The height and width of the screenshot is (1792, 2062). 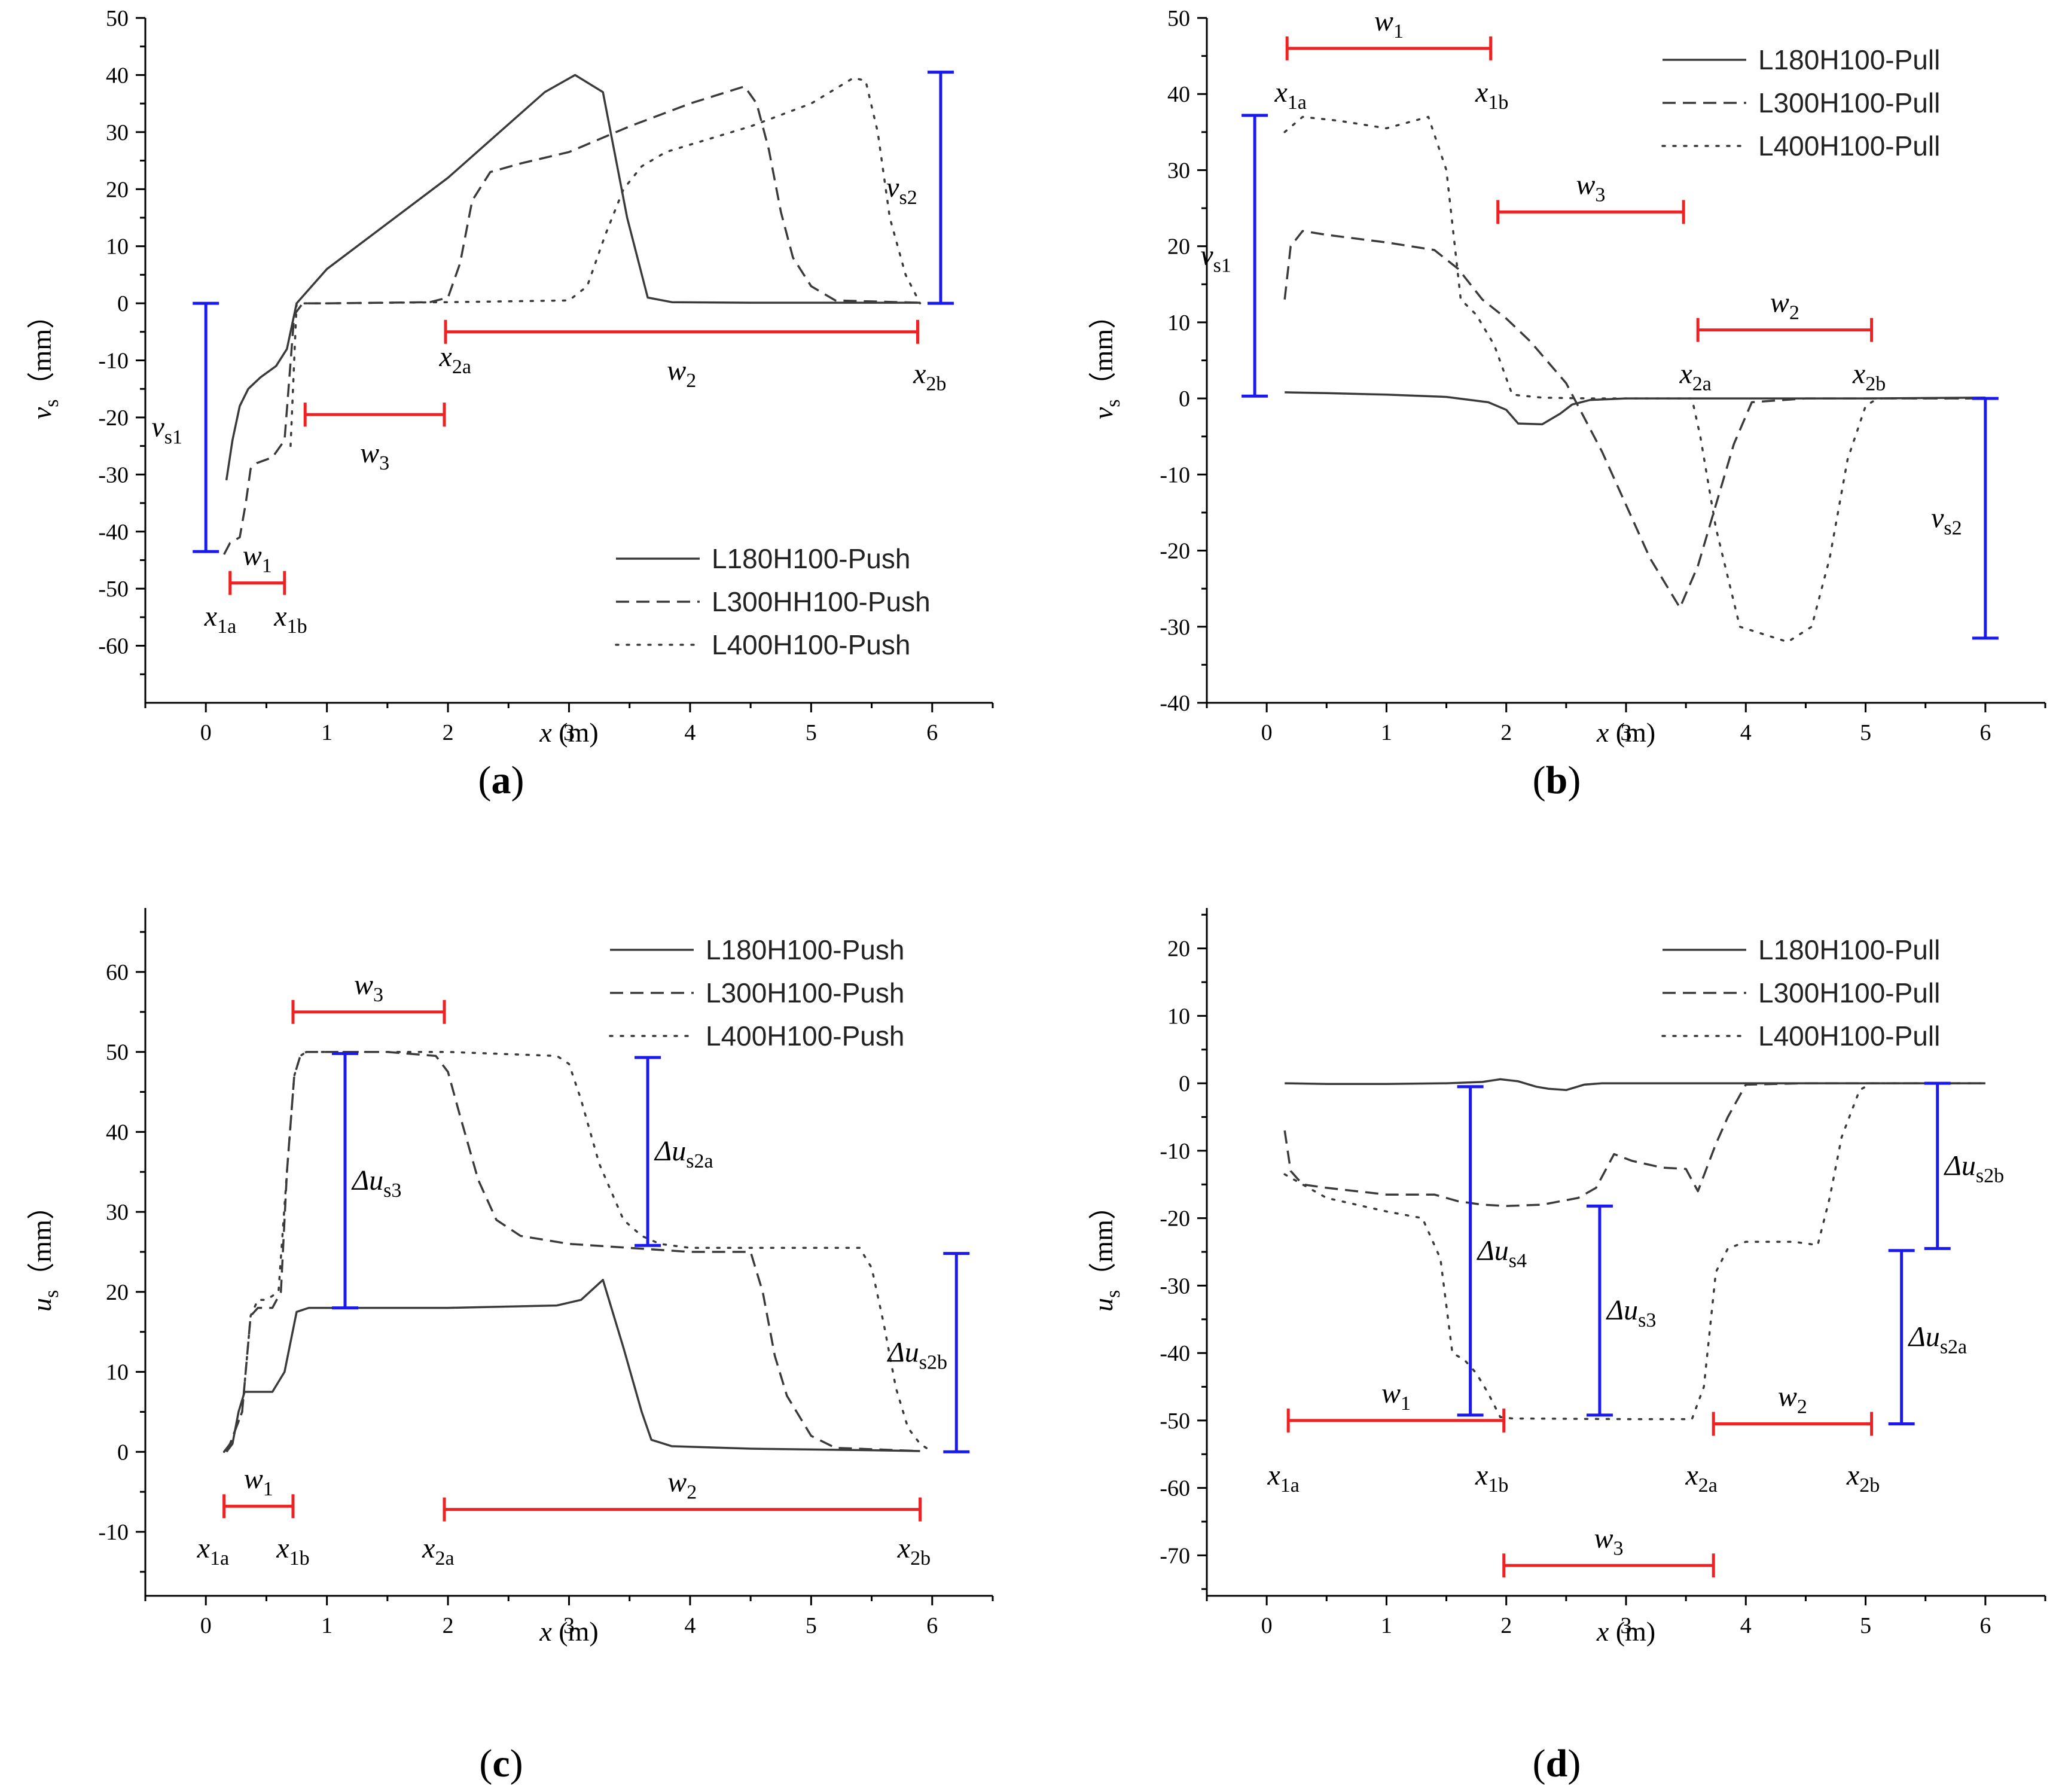 What do you see at coordinates (1175, 1555) in the screenshot?
I see `y-tick-label: -70` at bounding box center [1175, 1555].